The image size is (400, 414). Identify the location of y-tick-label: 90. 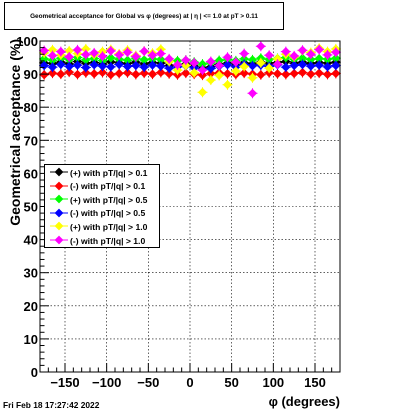
(31, 74).